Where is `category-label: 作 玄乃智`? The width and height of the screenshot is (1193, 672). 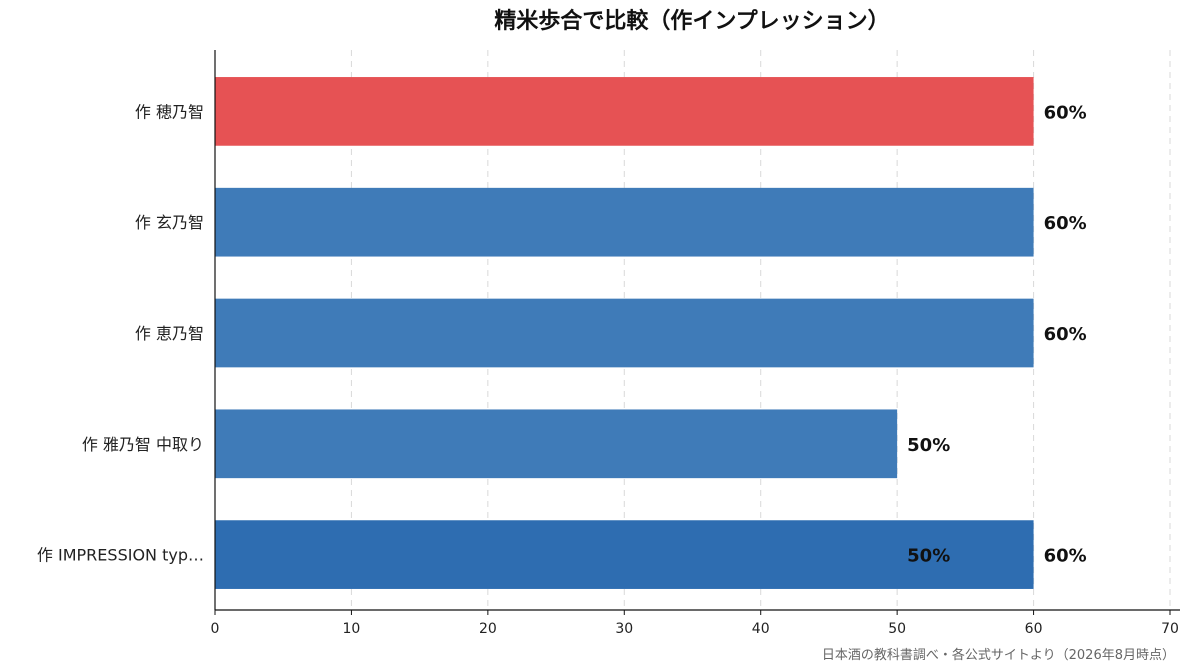
category-label: 作 玄乃智 is located at coordinates (169, 222).